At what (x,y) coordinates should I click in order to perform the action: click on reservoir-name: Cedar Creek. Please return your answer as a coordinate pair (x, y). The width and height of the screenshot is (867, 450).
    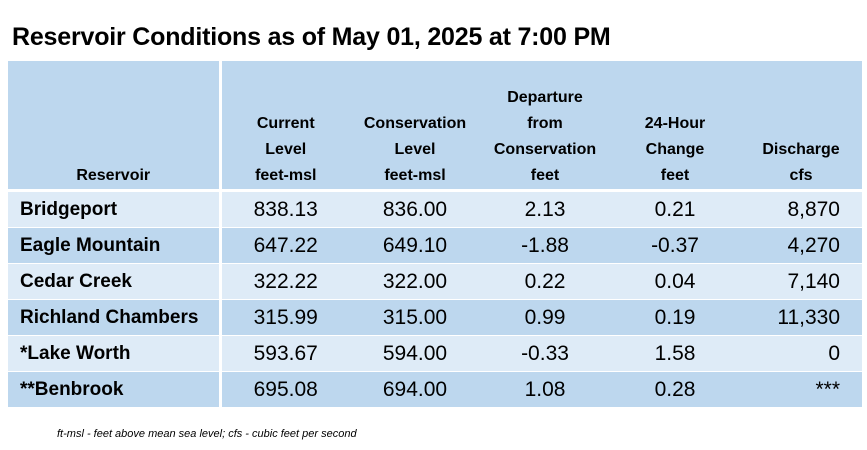
    Looking at the image, I should click on (115, 281).